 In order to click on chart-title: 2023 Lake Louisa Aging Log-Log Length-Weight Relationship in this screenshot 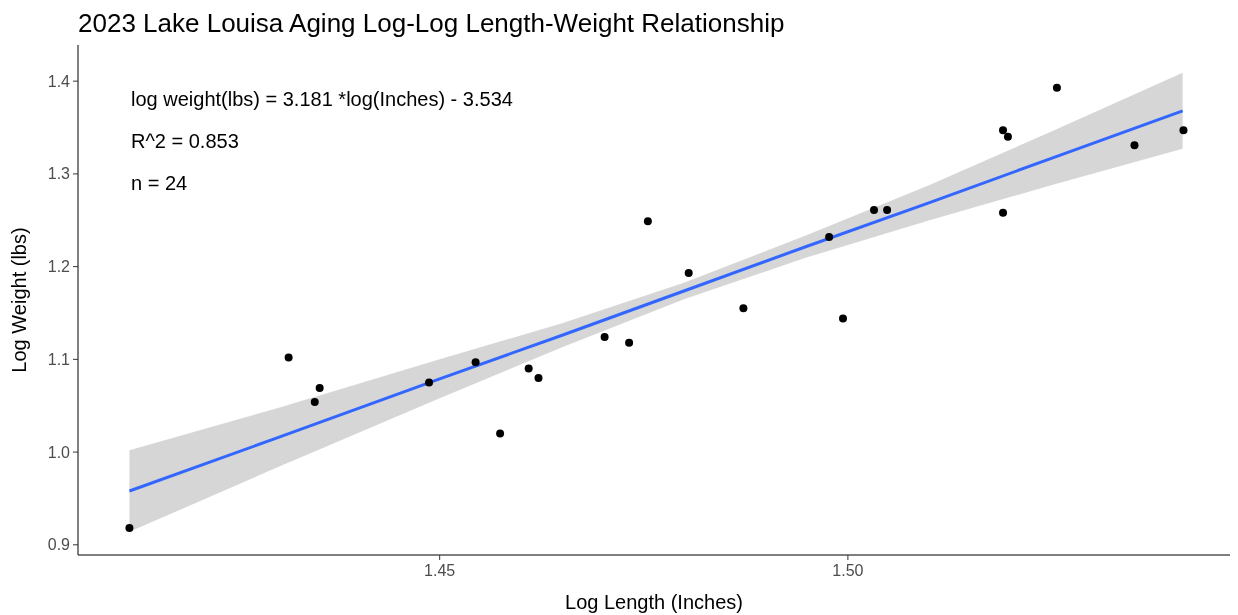, I will do `click(431, 23)`.